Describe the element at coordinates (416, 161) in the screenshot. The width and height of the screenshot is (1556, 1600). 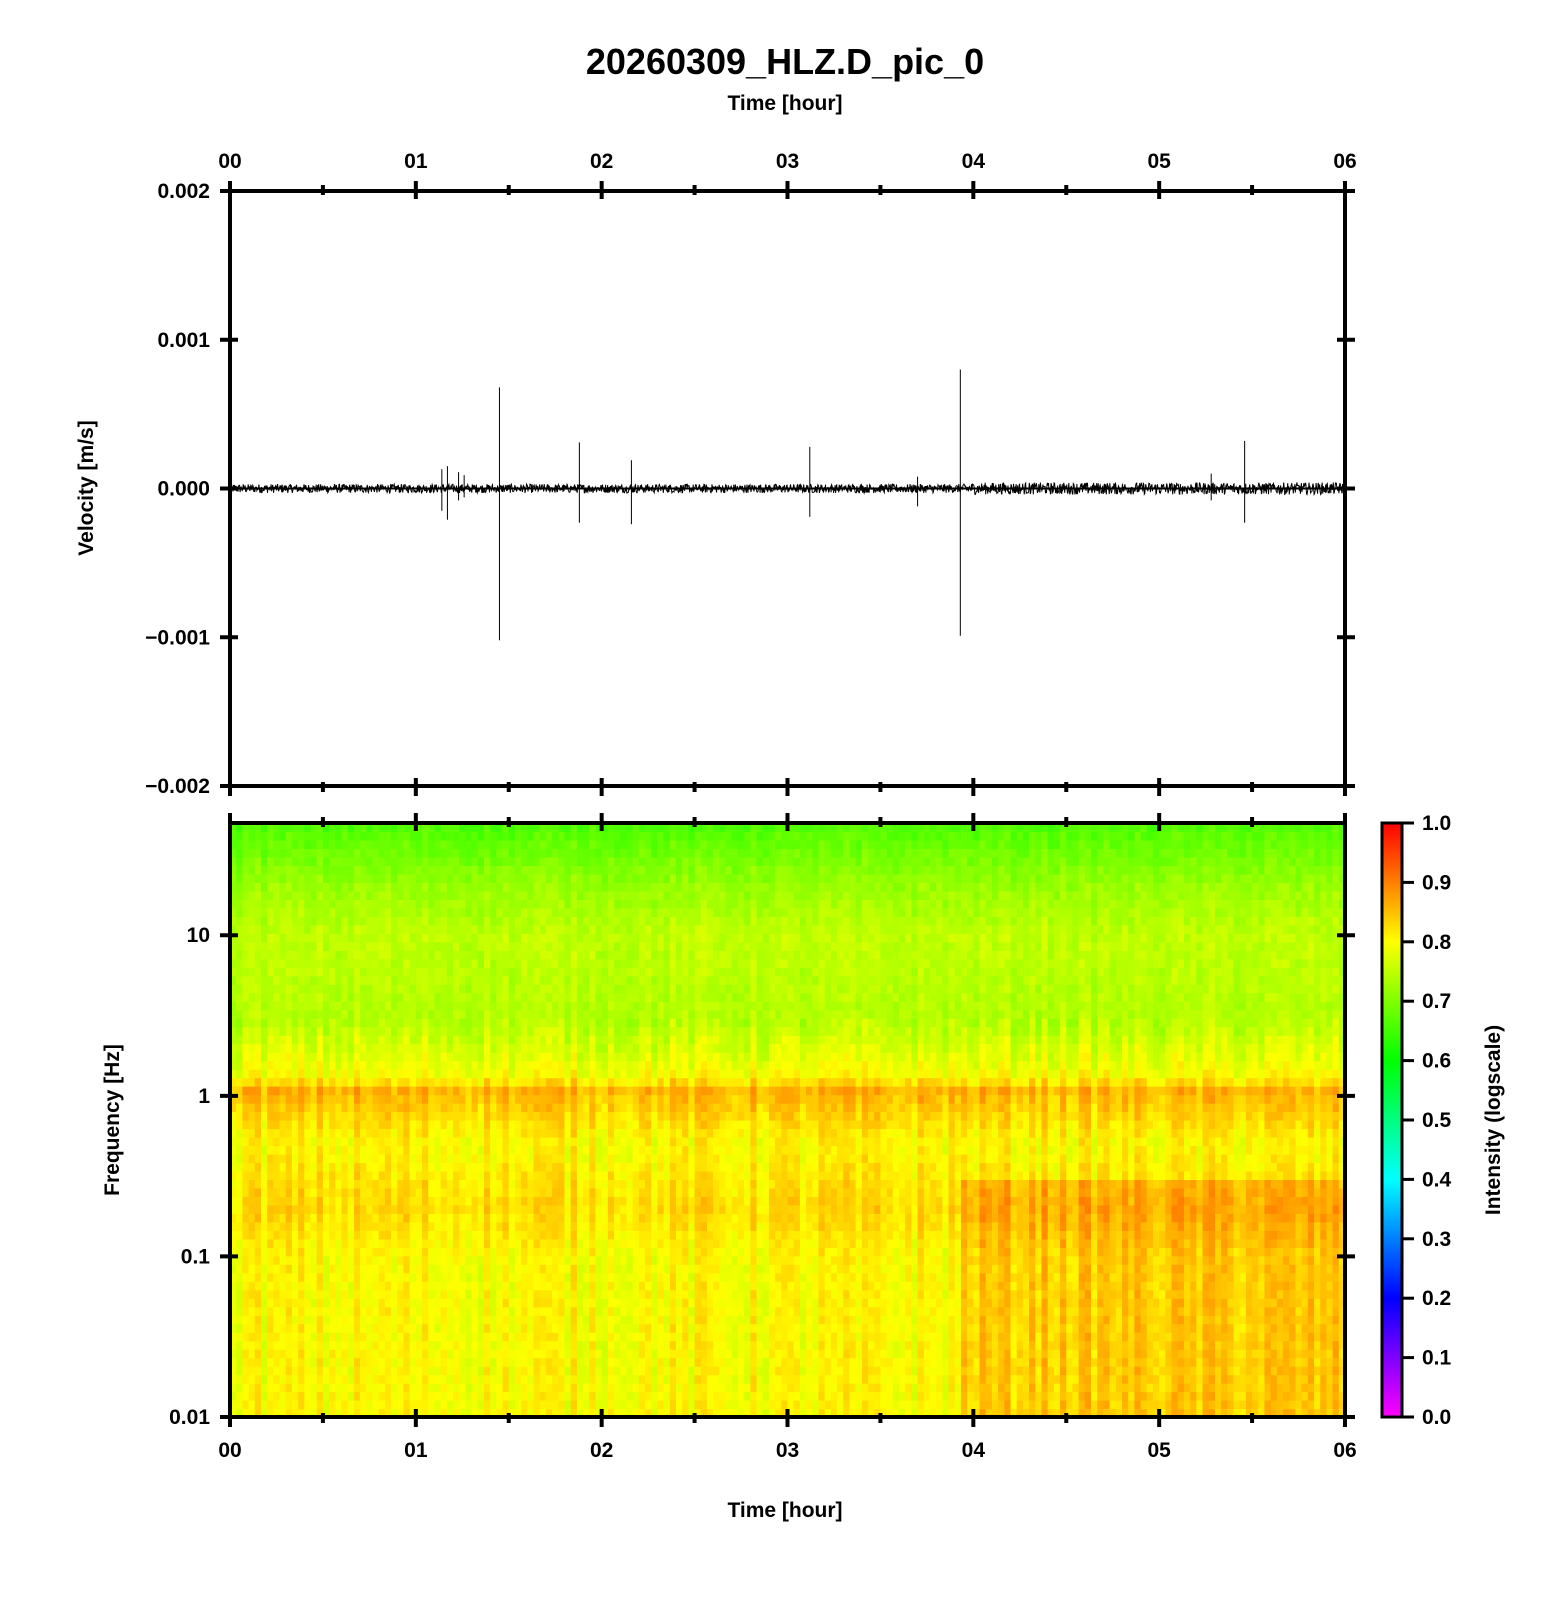
I see `top-x-tick-label: 01` at that location.